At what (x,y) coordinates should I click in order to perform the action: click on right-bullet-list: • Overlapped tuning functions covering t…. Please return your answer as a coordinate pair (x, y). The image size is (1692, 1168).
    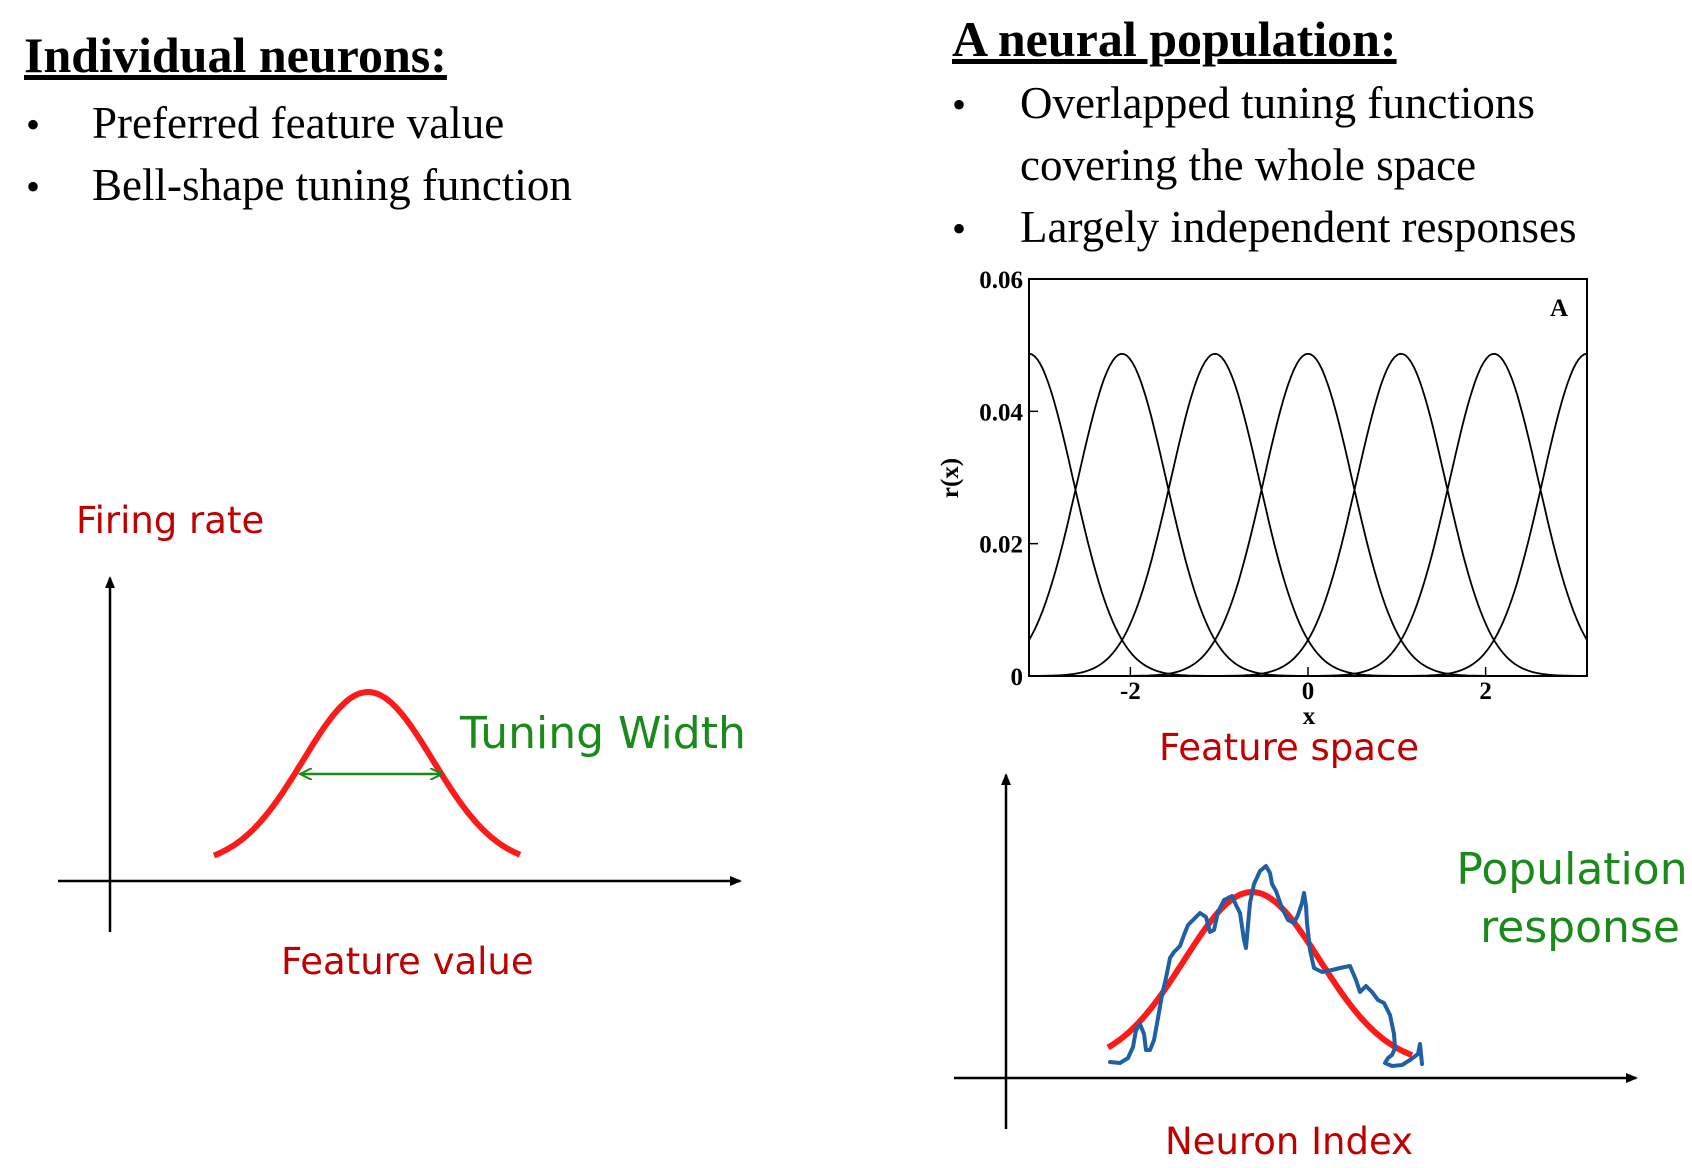
    Looking at the image, I should click on (1264, 165).